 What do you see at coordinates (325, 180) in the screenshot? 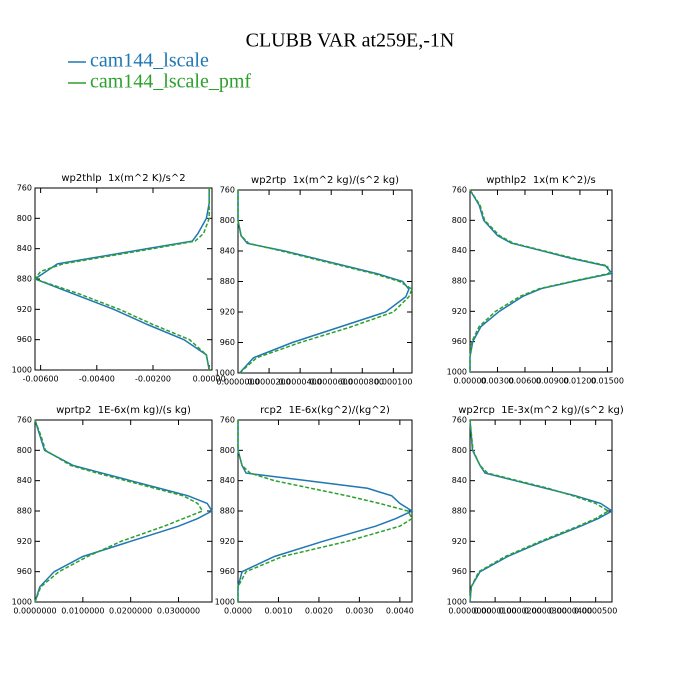
I see `plot-title: wp2rtp 1x(m^2 kg)/(s^2 kg)` at bounding box center [325, 180].